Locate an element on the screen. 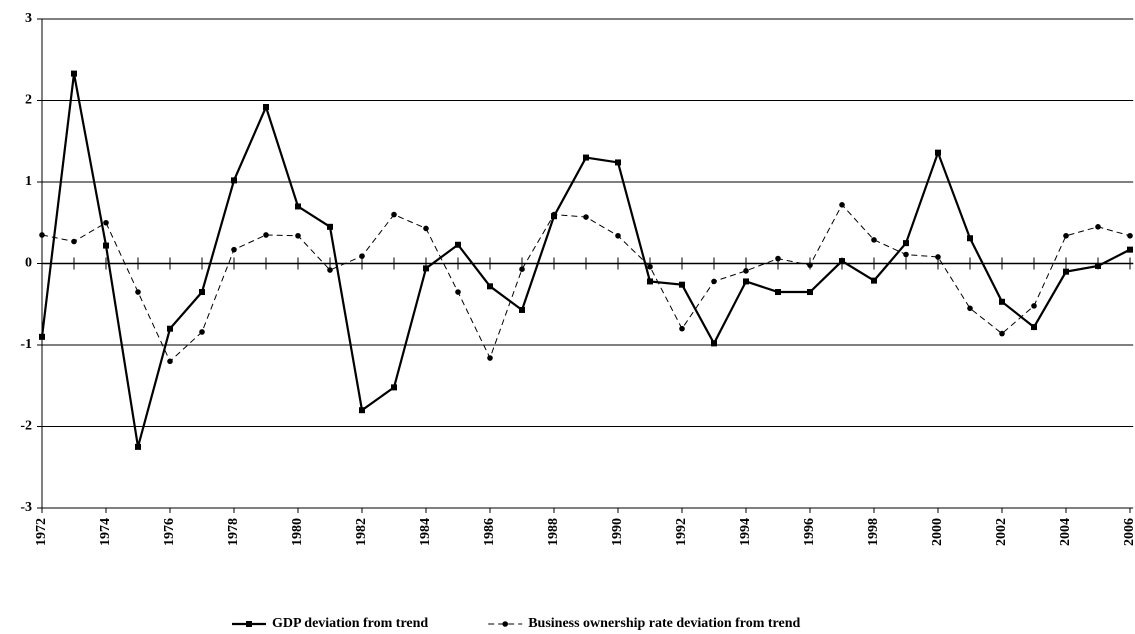 The width and height of the screenshot is (1135, 634). y-tick-label: -2 is located at coordinates (26, 426).